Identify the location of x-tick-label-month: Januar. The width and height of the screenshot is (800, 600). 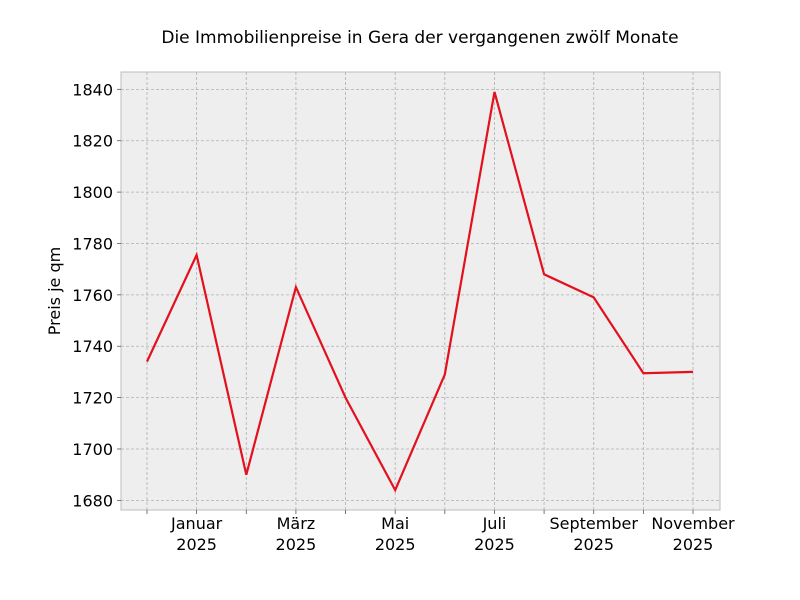
(196, 523).